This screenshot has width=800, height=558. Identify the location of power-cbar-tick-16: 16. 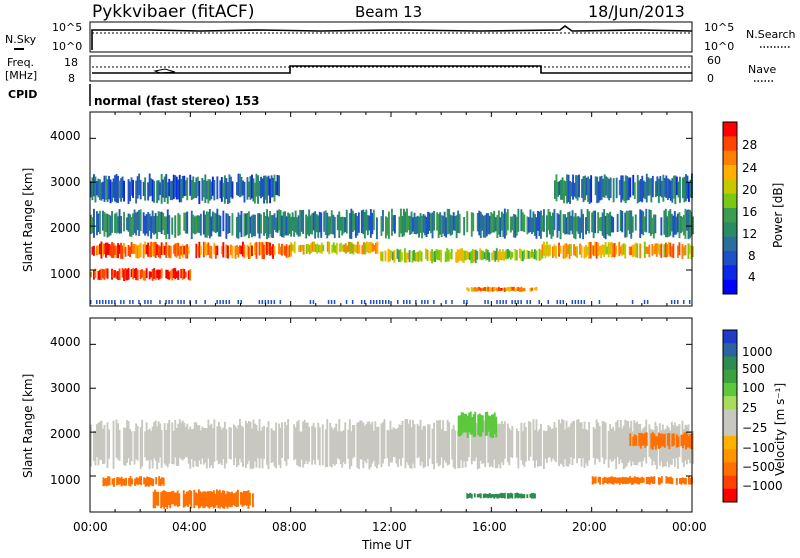
(749, 212).